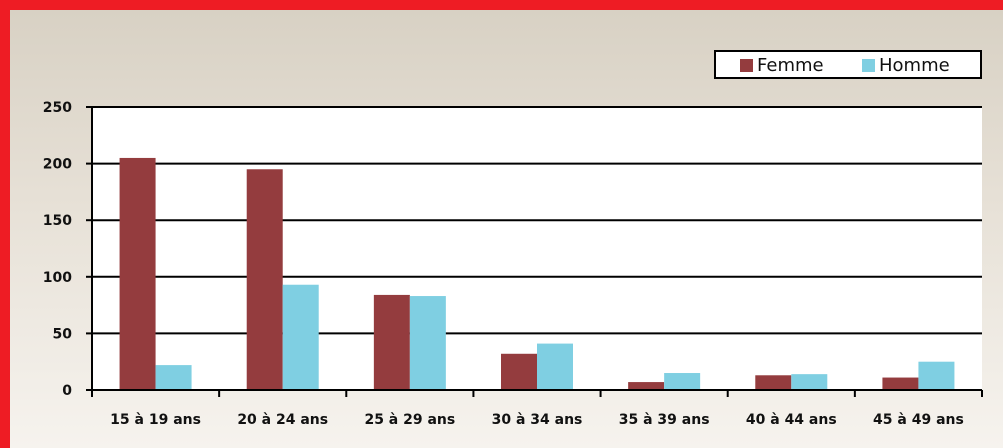 The height and width of the screenshot is (448, 1003). What do you see at coordinates (791, 420) in the screenshot?
I see `x-tick-label: 40 à 44 ans` at bounding box center [791, 420].